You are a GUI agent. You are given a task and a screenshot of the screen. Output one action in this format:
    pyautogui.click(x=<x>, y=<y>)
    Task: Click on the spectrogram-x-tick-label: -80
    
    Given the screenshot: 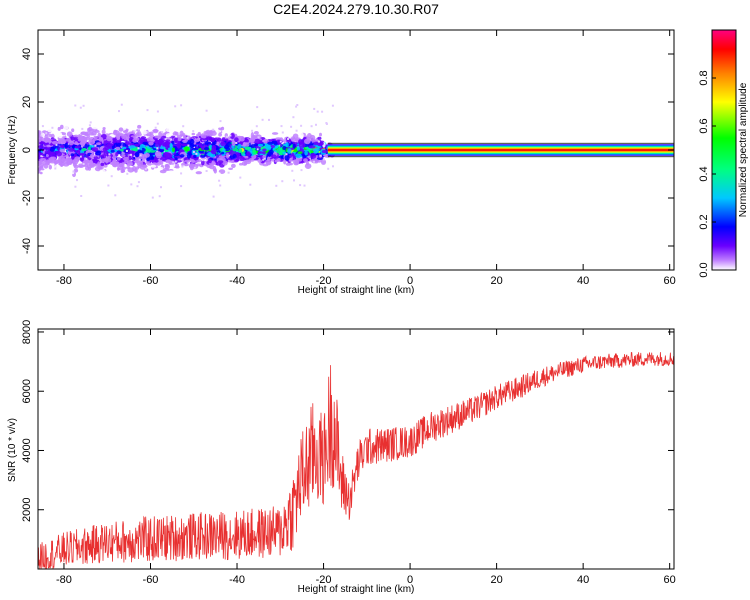 What is the action you would take?
    pyautogui.click(x=64, y=281)
    